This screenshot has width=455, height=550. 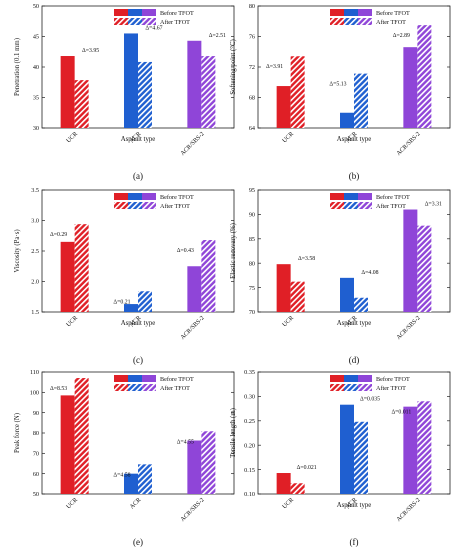 What do you see at coordinates (17, 433) in the screenshot?
I see `y-axis-label: Peak force (N)` at bounding box center [17, 433].